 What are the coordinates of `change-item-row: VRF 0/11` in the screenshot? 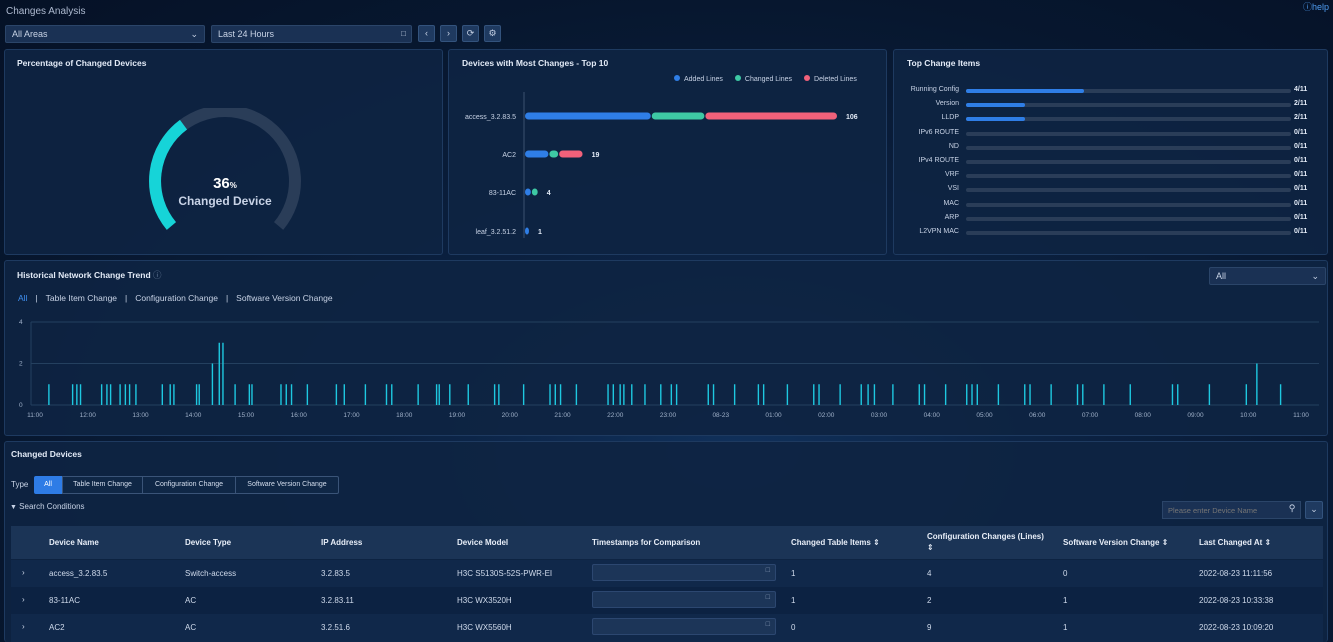 It's located at (1111, 177).